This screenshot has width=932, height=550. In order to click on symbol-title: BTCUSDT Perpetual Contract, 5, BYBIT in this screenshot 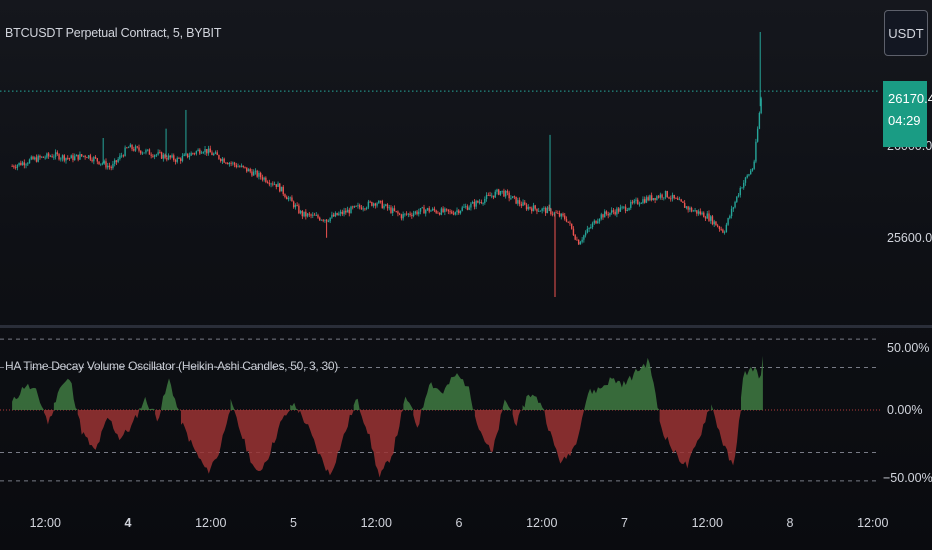, I will do `click(113, 33)`.